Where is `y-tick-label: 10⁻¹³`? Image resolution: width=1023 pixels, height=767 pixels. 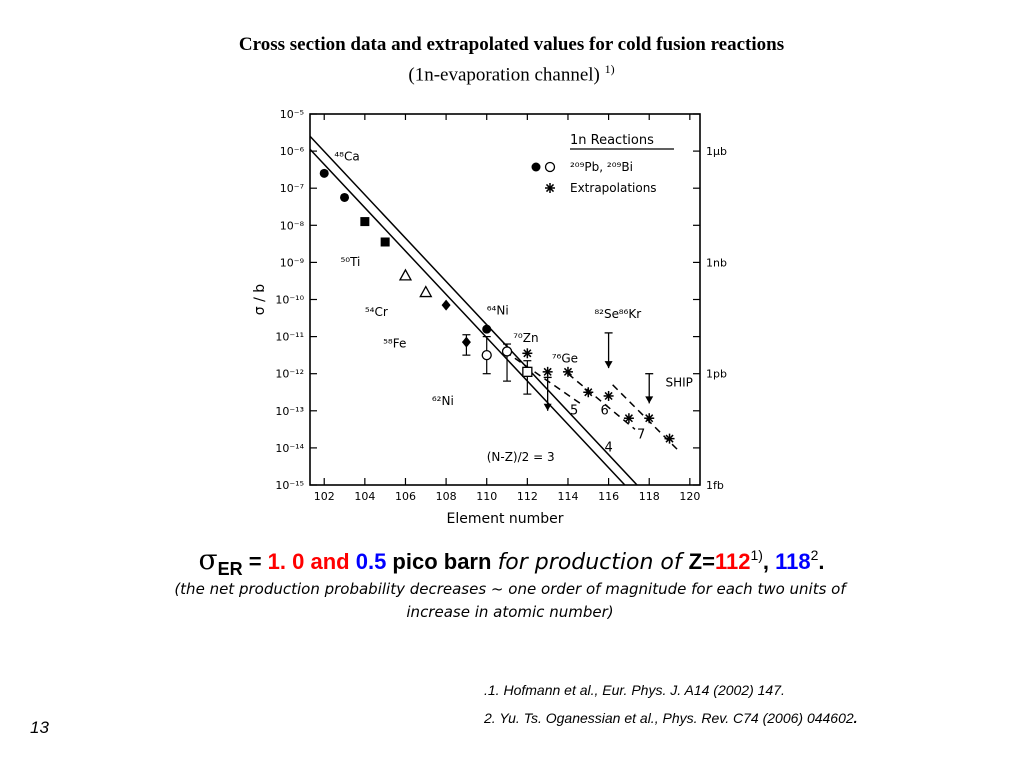 y-tick-label: 10⁻¹³ is located at coordinates (289, 411).